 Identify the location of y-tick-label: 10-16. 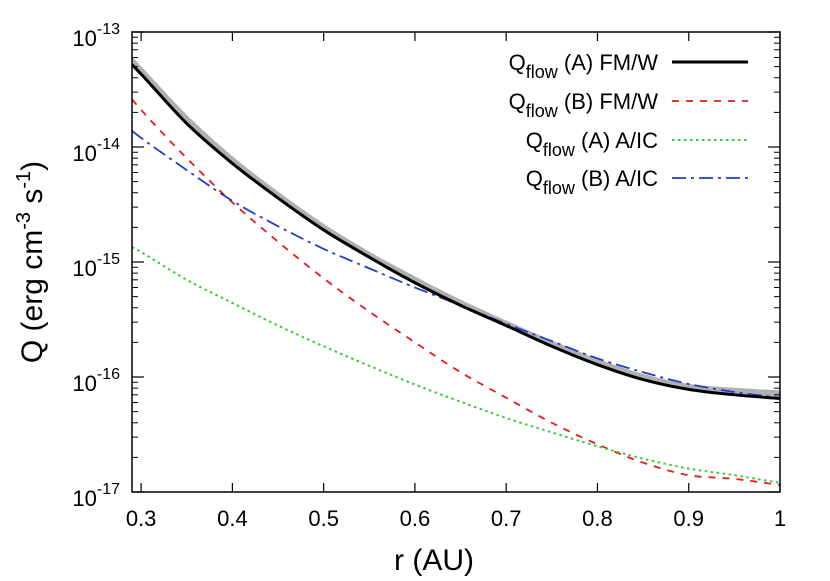
(96, 381).